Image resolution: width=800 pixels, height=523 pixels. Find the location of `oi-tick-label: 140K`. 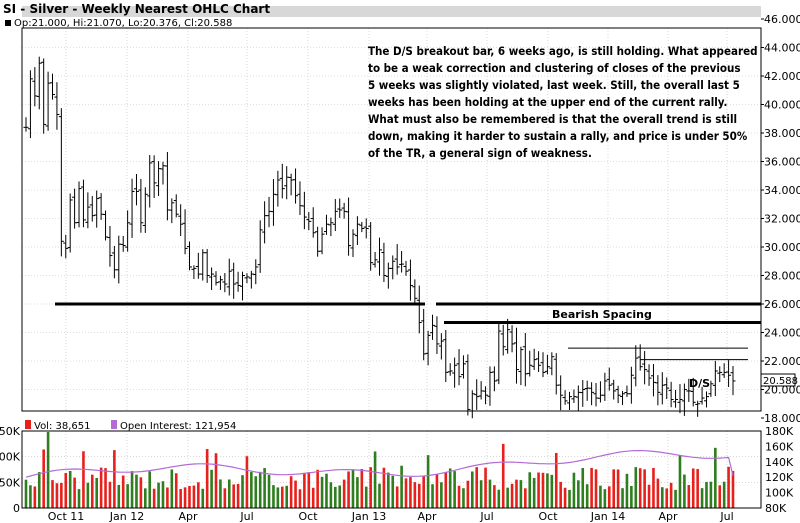

oi-tick-label: 140K is located at coordinates (779, 462).